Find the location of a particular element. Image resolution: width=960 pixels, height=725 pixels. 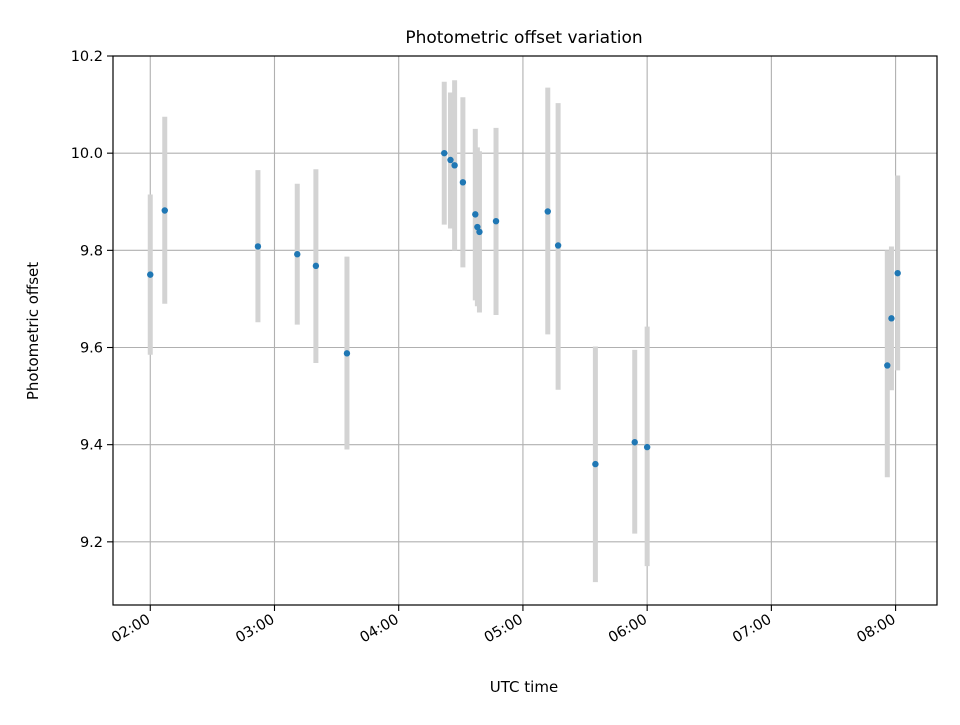

y-tick-label: 9.6 is located at coordinates (91, 349).